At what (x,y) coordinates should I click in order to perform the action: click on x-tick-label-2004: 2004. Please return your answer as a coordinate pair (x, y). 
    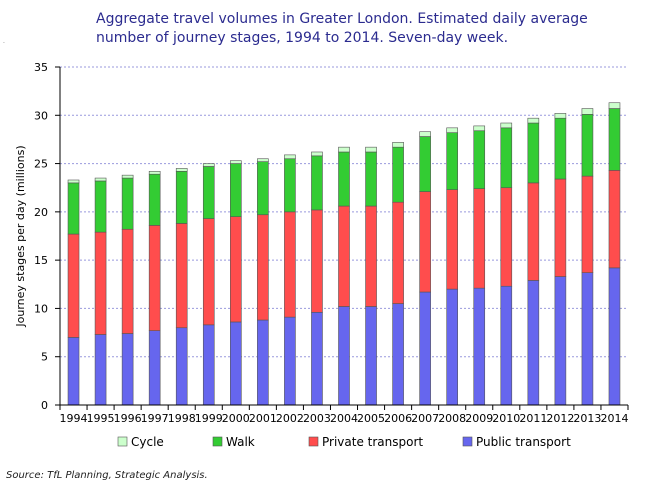
    Looking at the image, I should click on (344, 418).